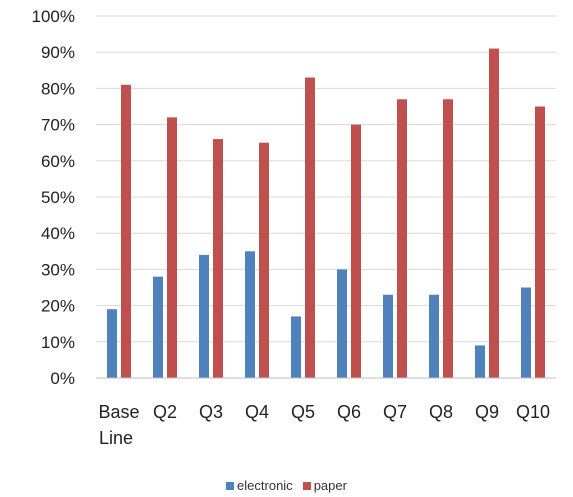 This screenshot has height=497, width=573. What do you see at coordinates (533, 412) in the screenshot?
I see `x-tick-label: Q10` at bounding box center [533, 412].